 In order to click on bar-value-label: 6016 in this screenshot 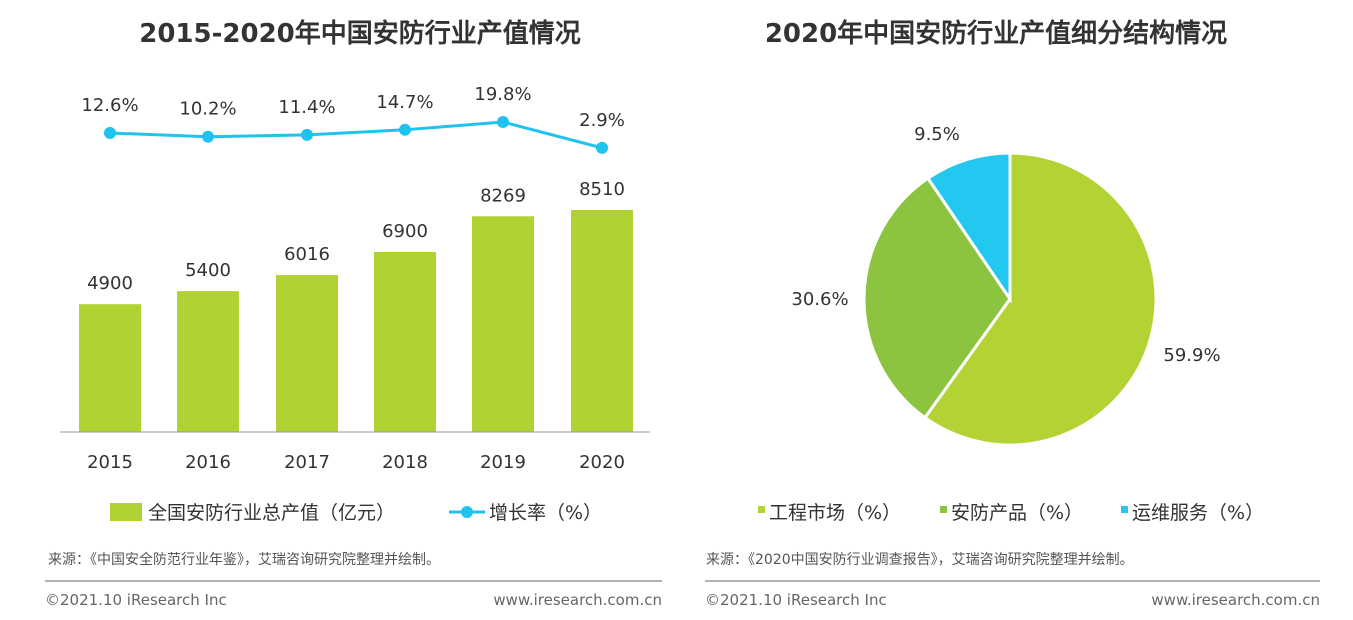, I will do `click(307, 254)`.